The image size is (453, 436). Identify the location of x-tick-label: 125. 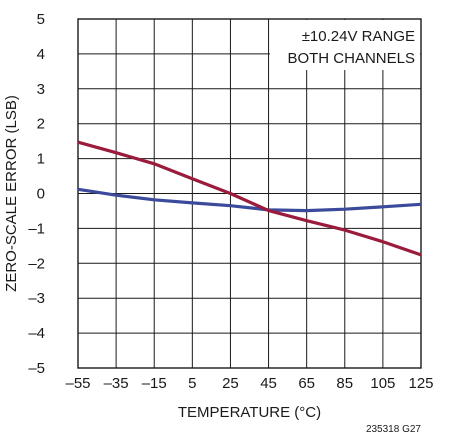
(420, 383).